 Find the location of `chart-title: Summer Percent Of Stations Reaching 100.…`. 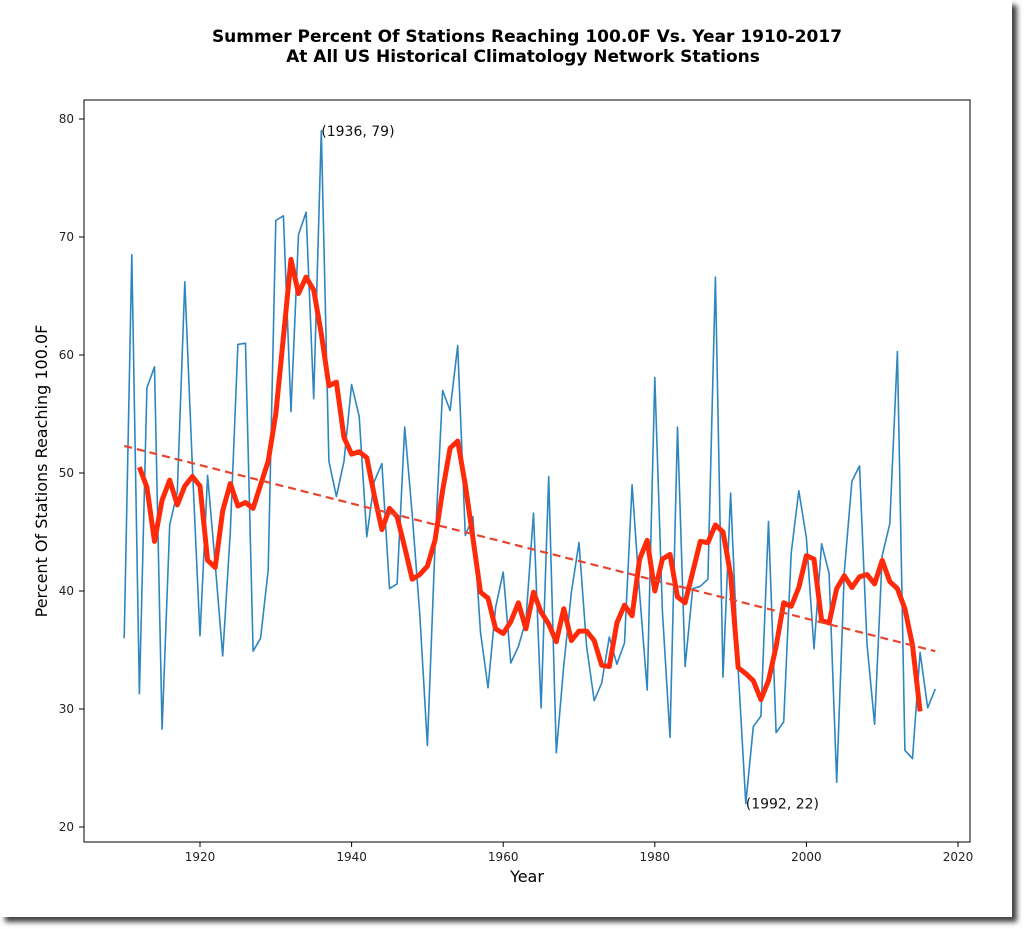

chart-title: Summer Percent Of Stations Reaching 100.… is located at coordinates (527, 37).